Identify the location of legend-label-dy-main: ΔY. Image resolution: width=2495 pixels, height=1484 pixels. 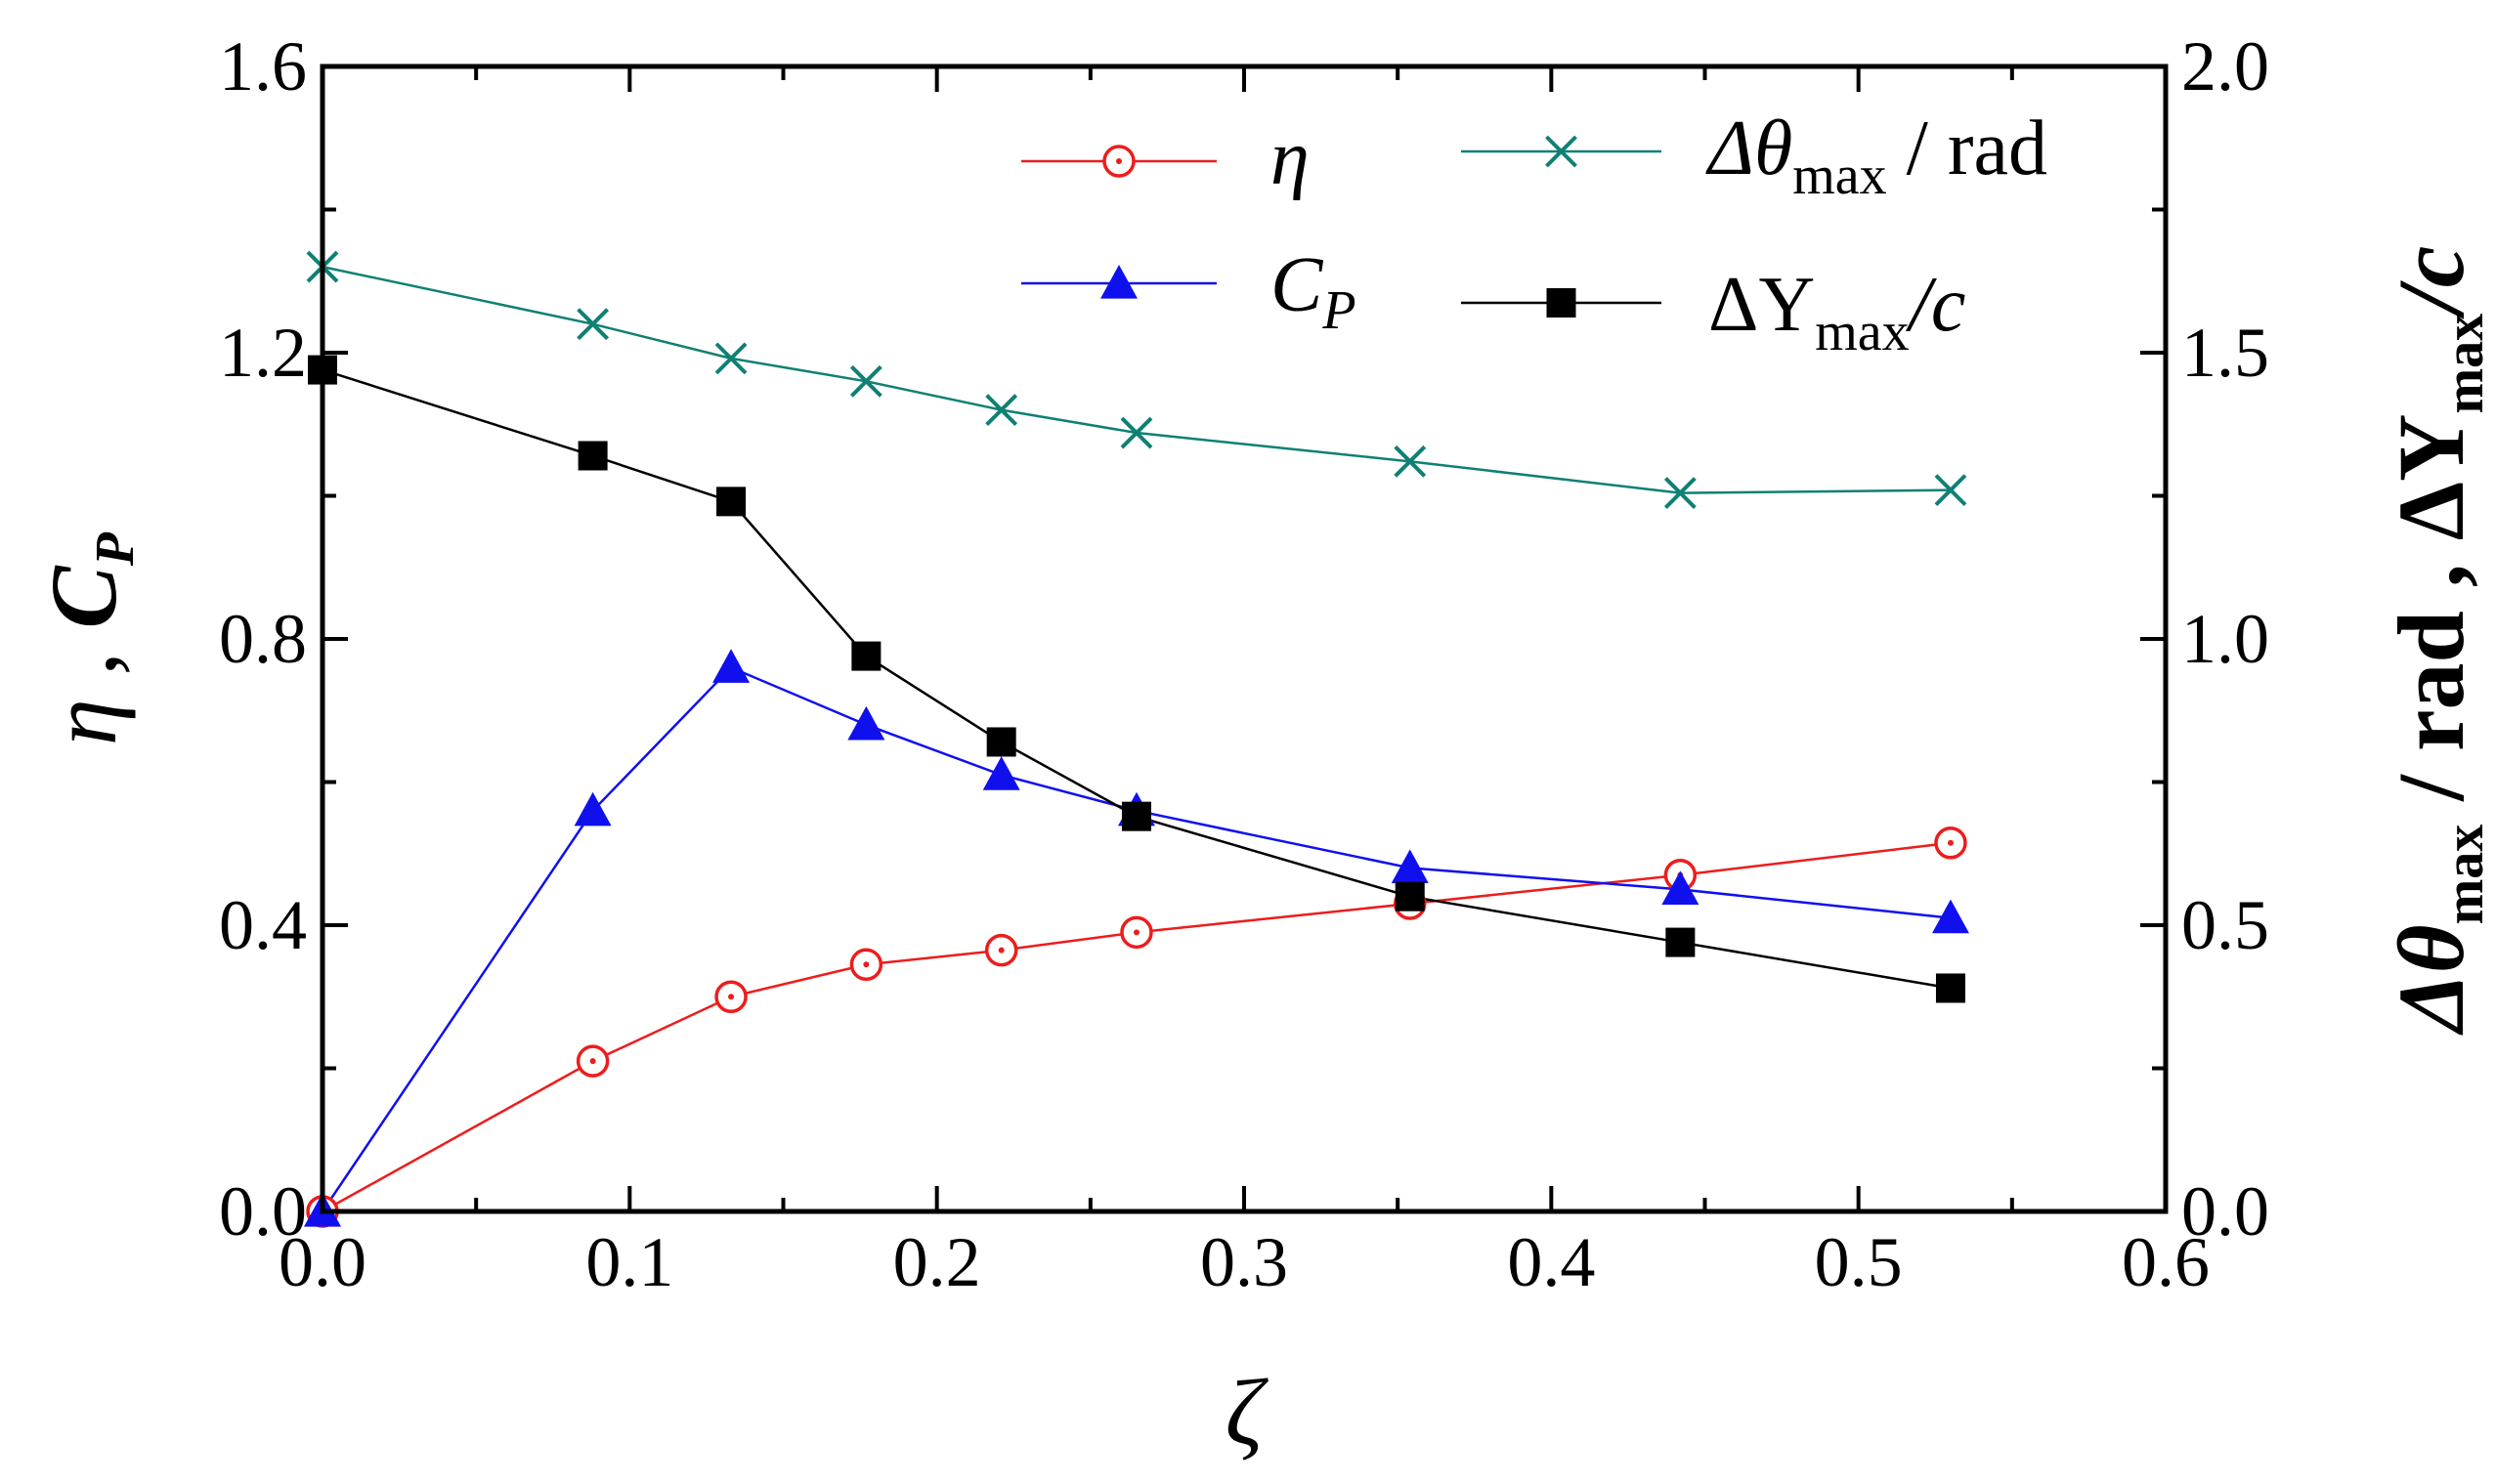
(1762, 305).